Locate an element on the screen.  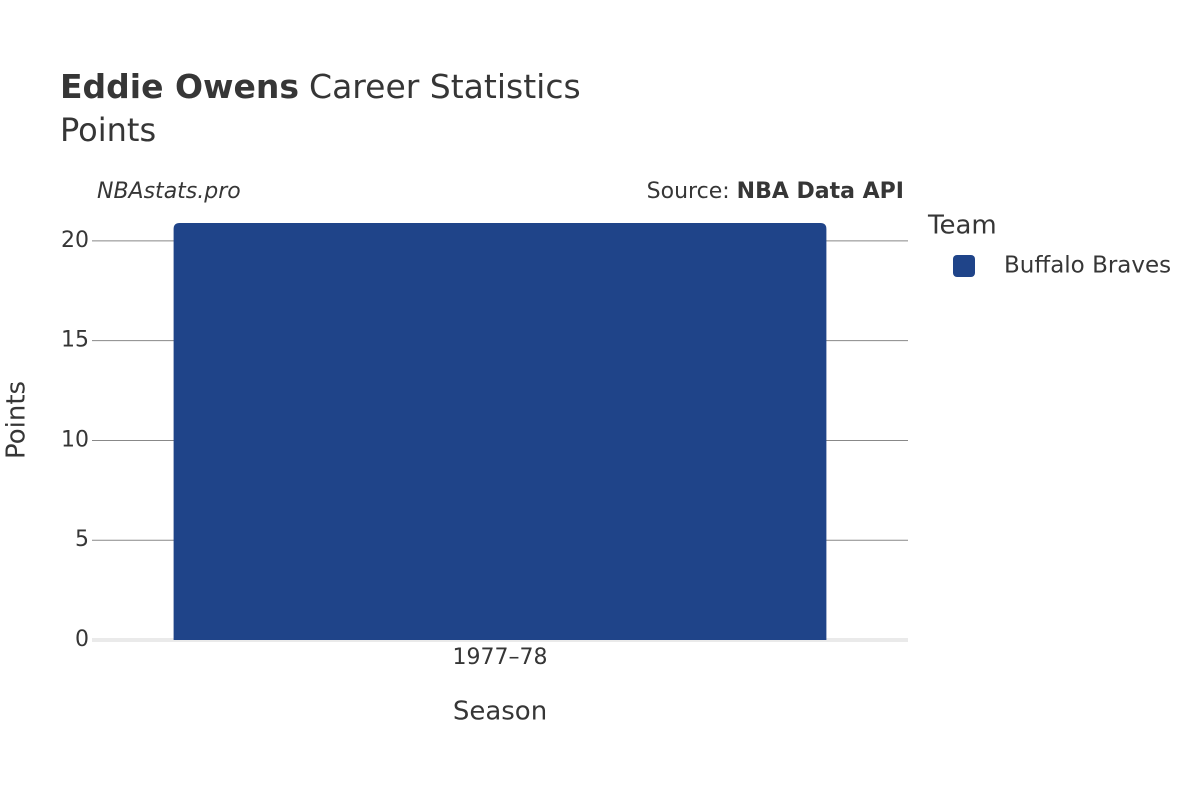
x-tick-label: 1977–78 is located at coordinates (500, 657).